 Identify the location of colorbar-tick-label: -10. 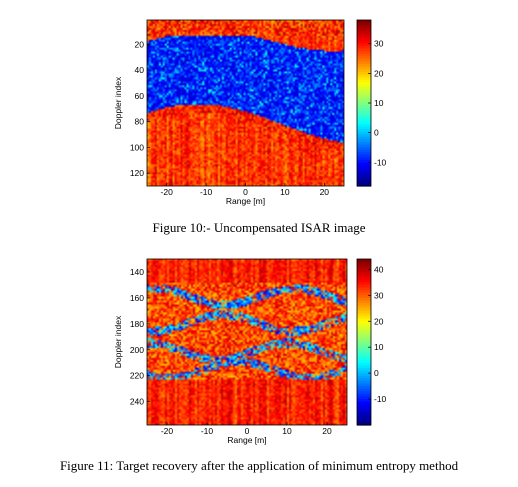
(380, 162).